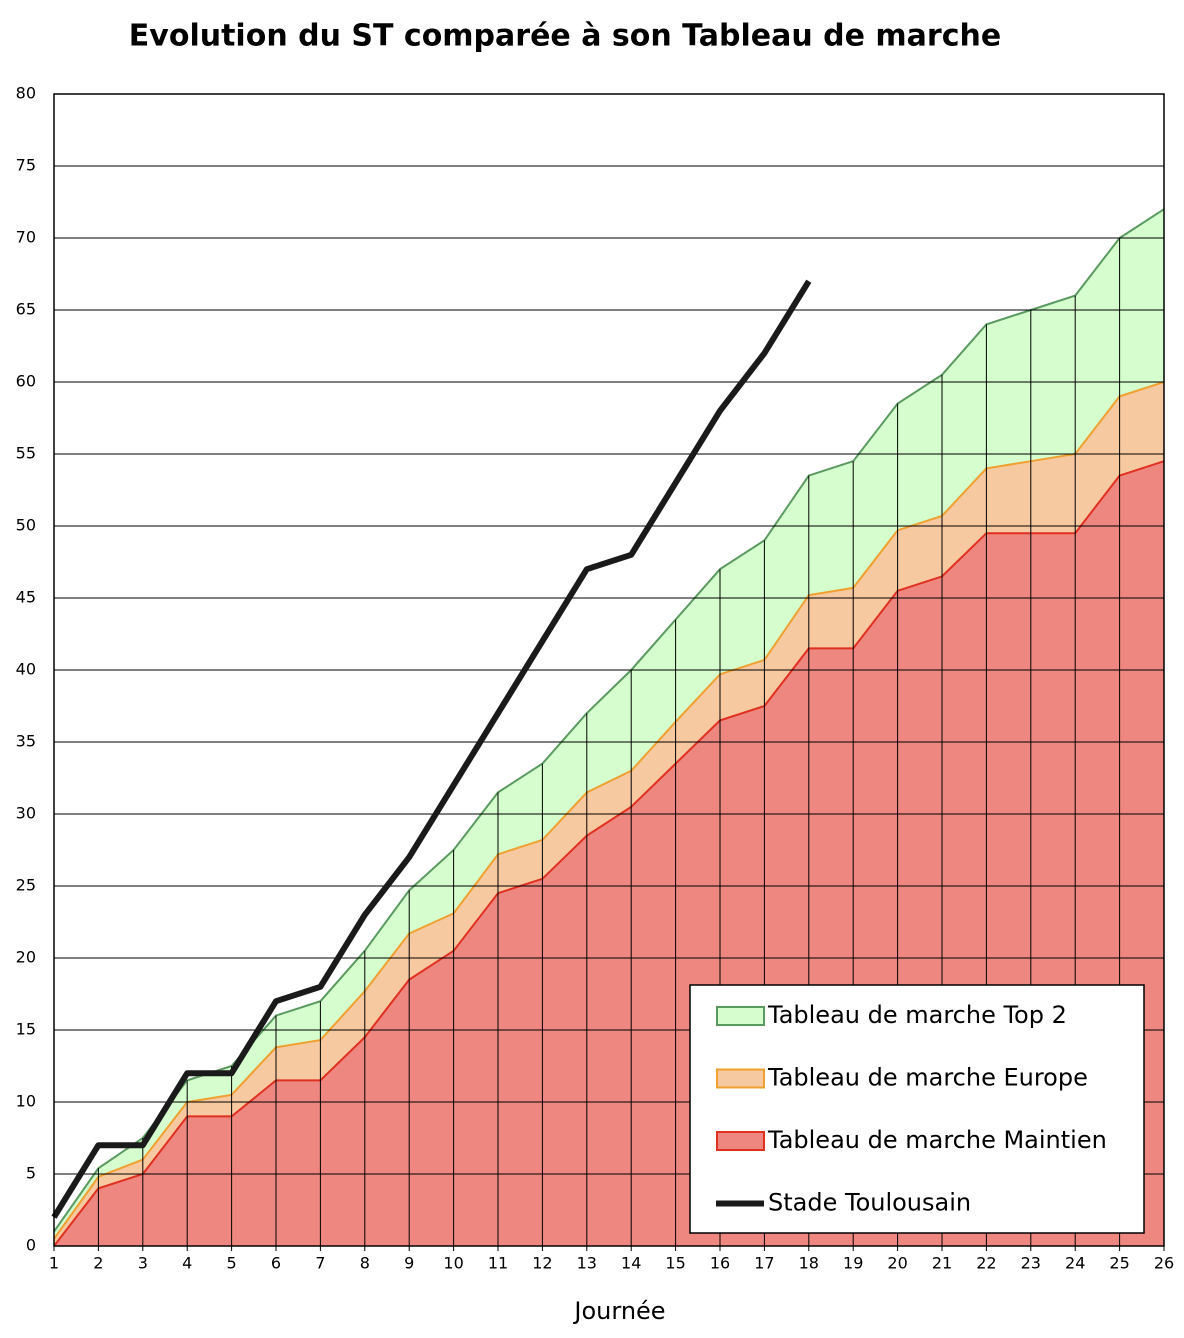  I want to click on x-tick-label: 19, so click(853, 1263).